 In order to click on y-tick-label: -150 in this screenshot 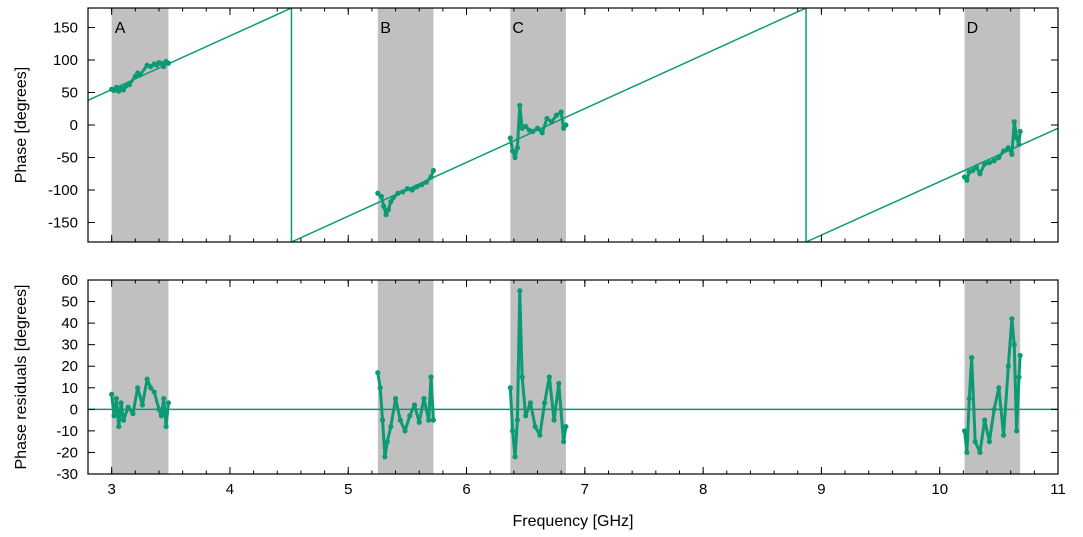, I will do `click(63, 223)`.